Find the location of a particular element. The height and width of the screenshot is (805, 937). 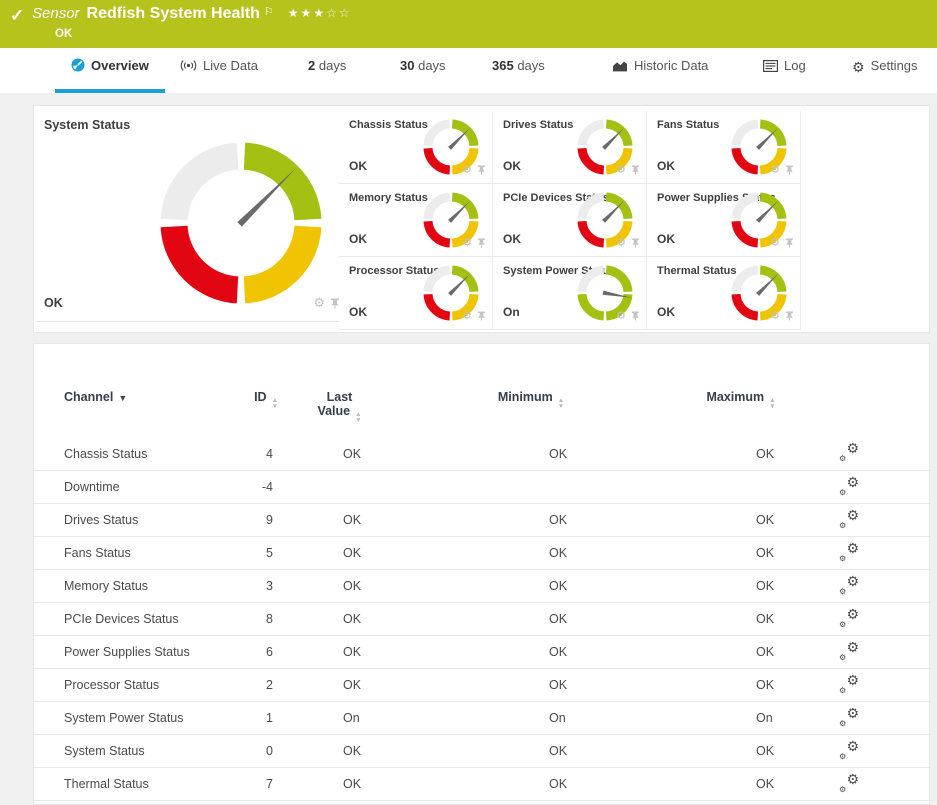

object-type-label: Sensor is located at coordinates (56, 13).